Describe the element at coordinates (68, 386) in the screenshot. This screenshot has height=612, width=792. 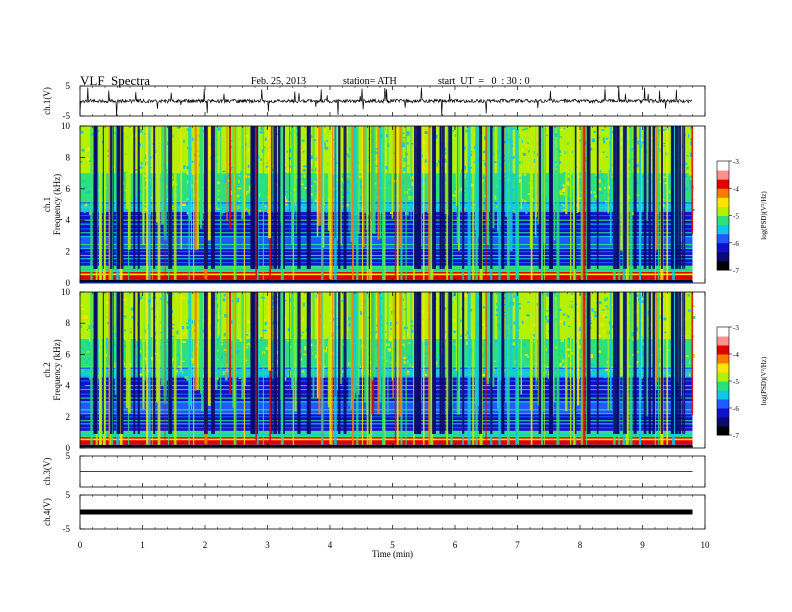
I see `y-tick-label: 4` at that location.